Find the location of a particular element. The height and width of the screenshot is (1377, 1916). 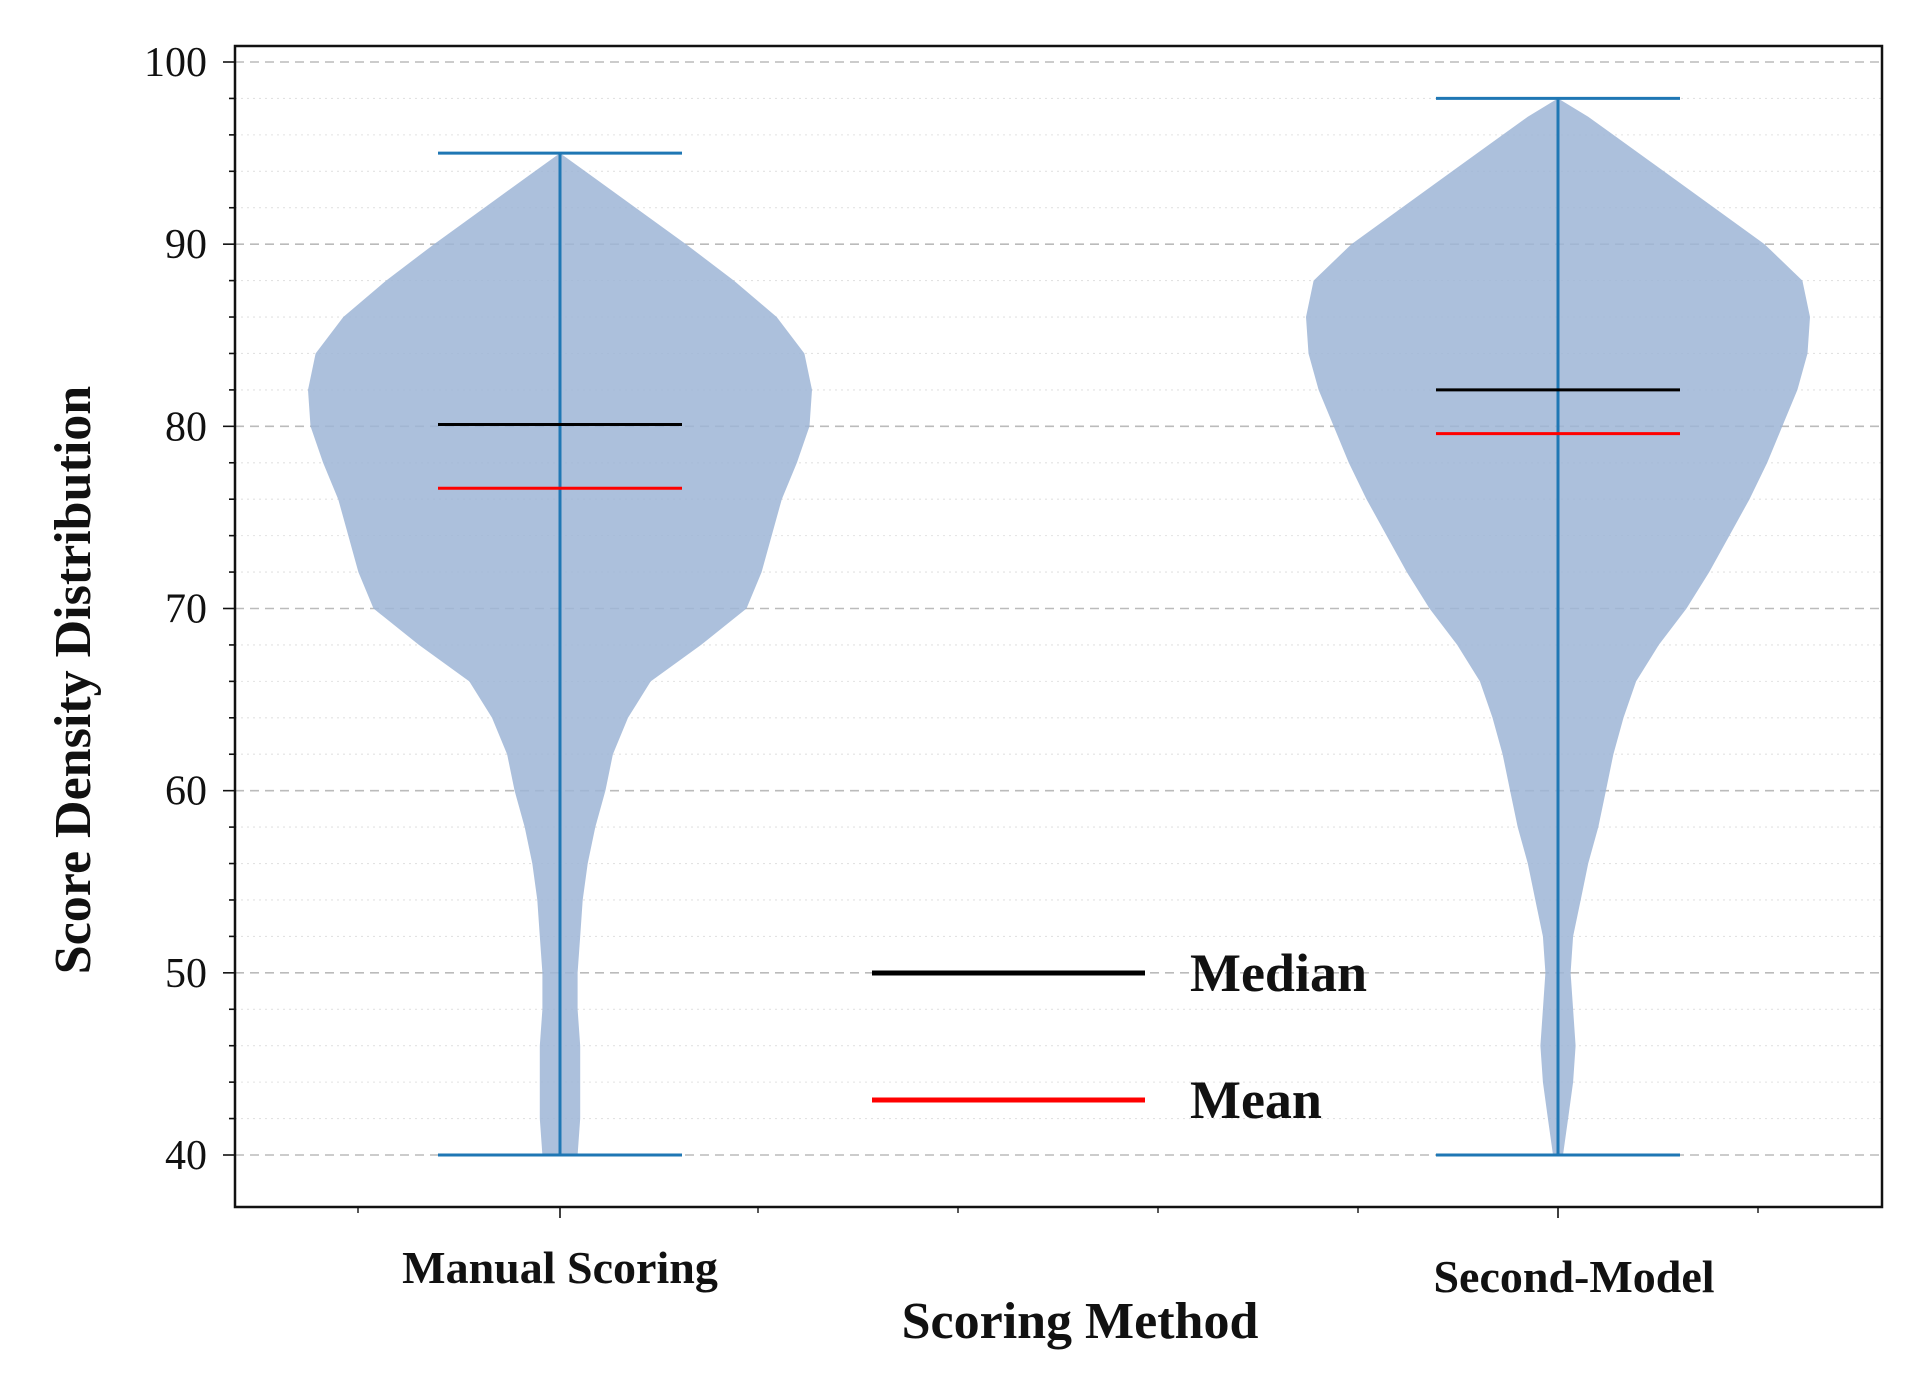

y-tick-label: 100 is located at coordinates (175, 63).